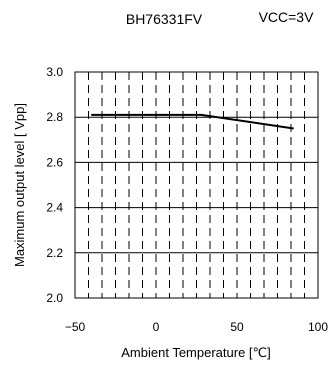  I want to click on y-tick-label: 2.8, so click(54, 117).